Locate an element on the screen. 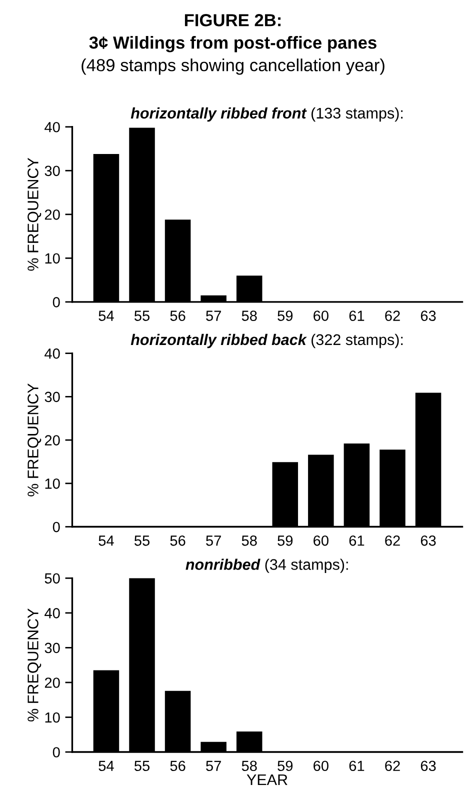 This screenshot has width=466, height=803. text: (489 stamps showing cancellation year) is located at coordinates (233, 66).